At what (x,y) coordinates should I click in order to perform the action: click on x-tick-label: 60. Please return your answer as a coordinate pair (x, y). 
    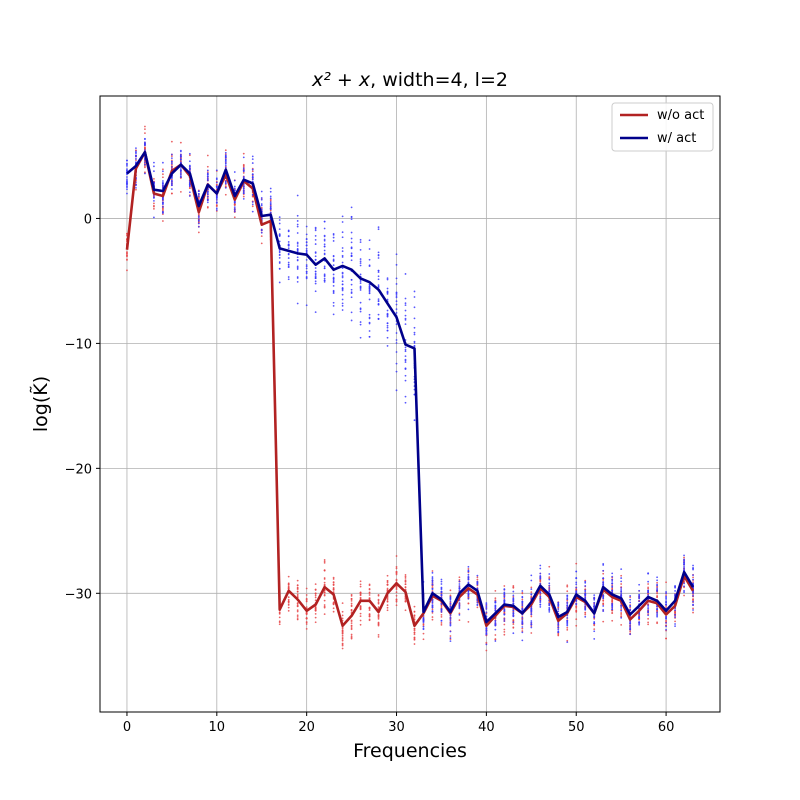
    Looking at the image, I should click on (666, 727).